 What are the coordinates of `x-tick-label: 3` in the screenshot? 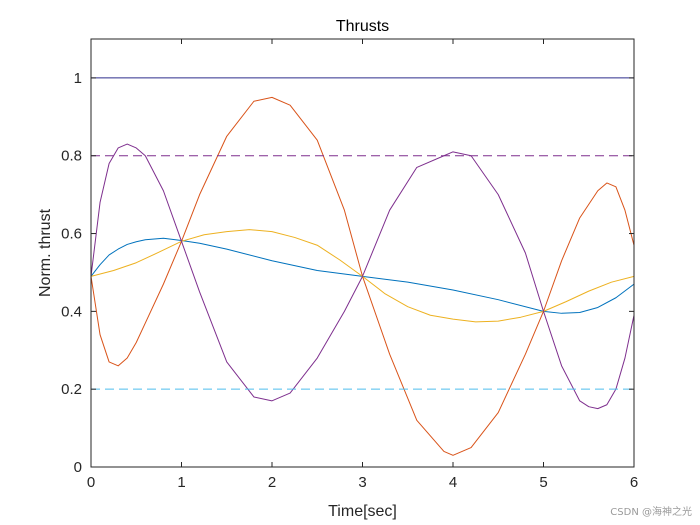 It's located at (362, 482).